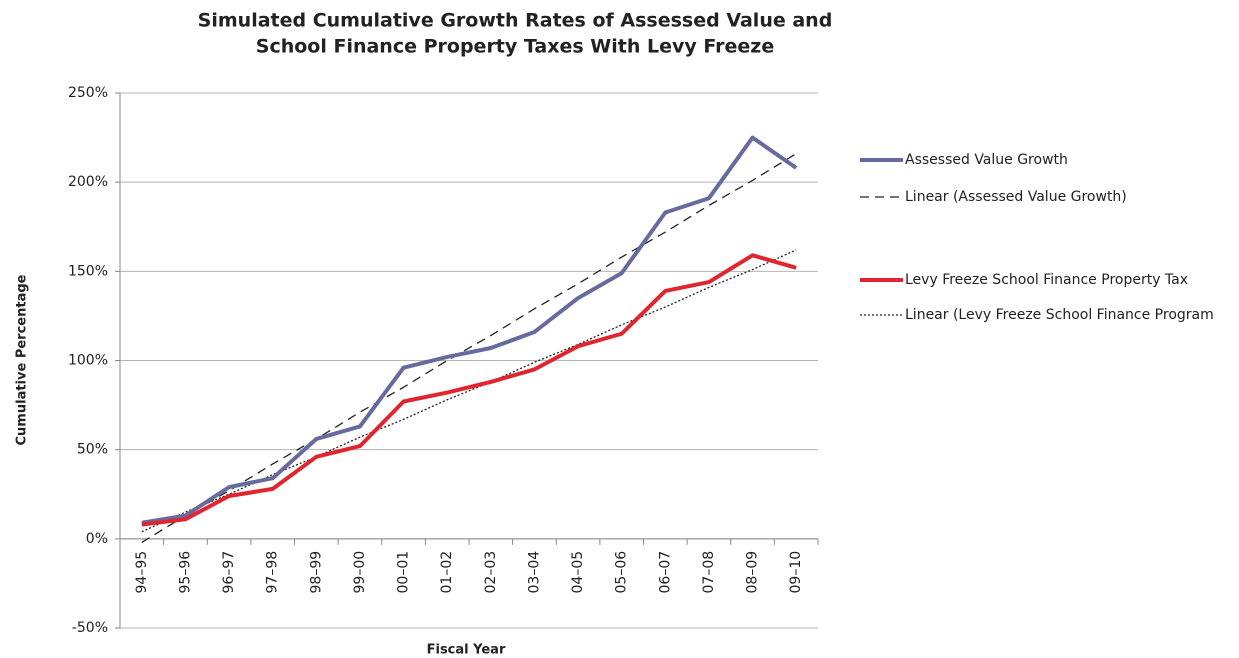  Describe the element at coordinates (986, 160) in the screenshot. I see `legend-label: Assessed Value Growth` at that location.